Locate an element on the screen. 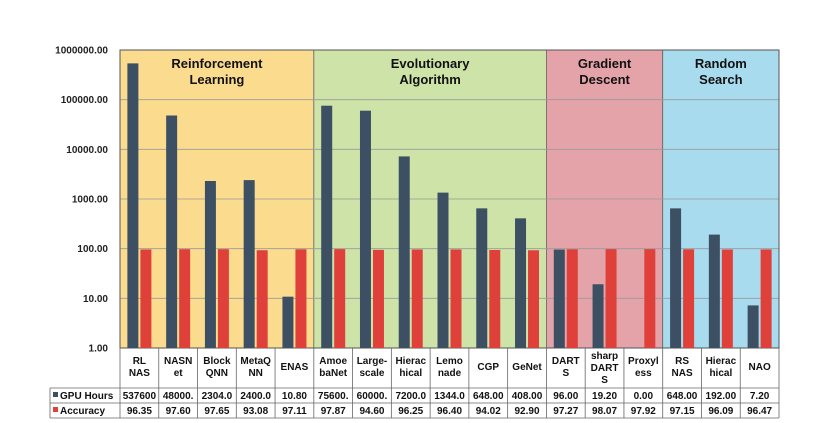 This screenshot has height=423, width=813. table-cell: 93.08 is located at coordinates (255, 411).